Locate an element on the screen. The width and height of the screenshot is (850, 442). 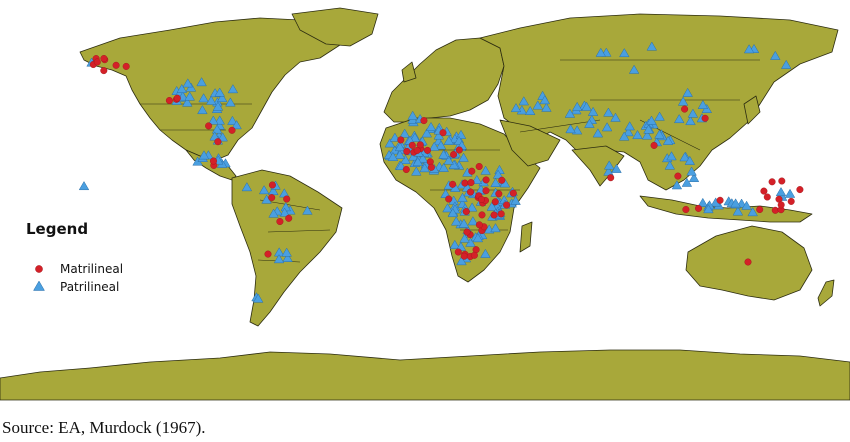
new-zealand is located at coordinates (826, 293).